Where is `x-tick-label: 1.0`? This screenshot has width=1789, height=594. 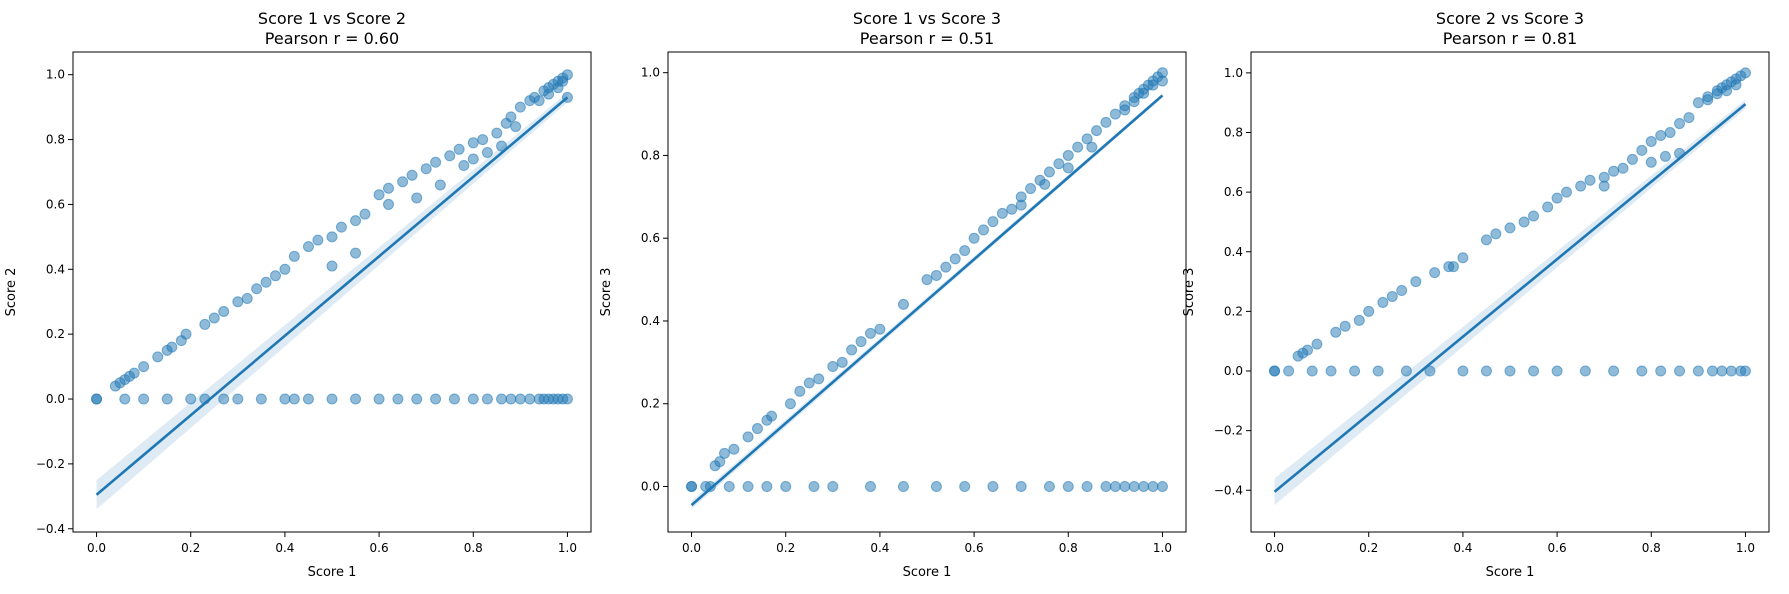
x-tick-label: 1.0 is located at coordinates (1162, 548).